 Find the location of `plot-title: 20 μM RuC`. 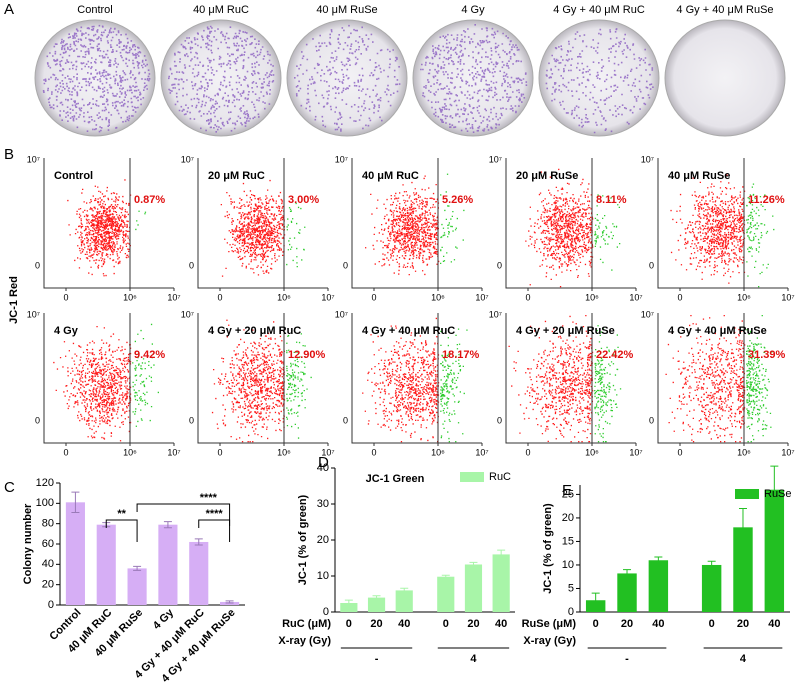

plot-title: 20 μM RuC is located at coordinates (236, 176).